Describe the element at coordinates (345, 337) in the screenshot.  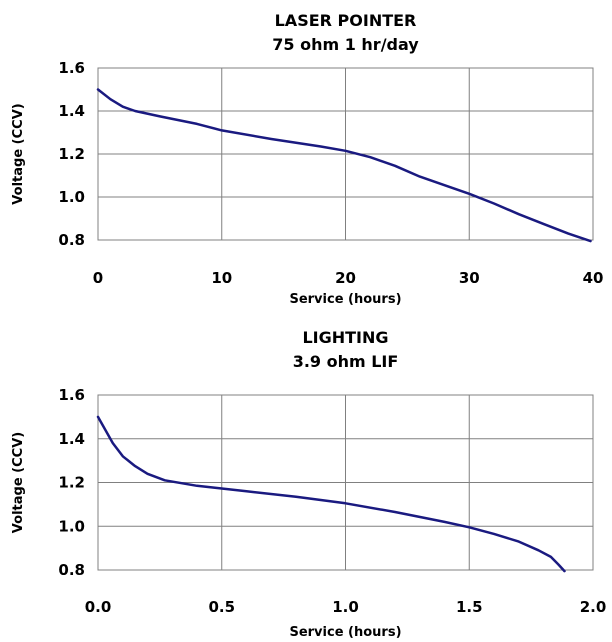
I see `chart-title: LIGHTING` at that location.